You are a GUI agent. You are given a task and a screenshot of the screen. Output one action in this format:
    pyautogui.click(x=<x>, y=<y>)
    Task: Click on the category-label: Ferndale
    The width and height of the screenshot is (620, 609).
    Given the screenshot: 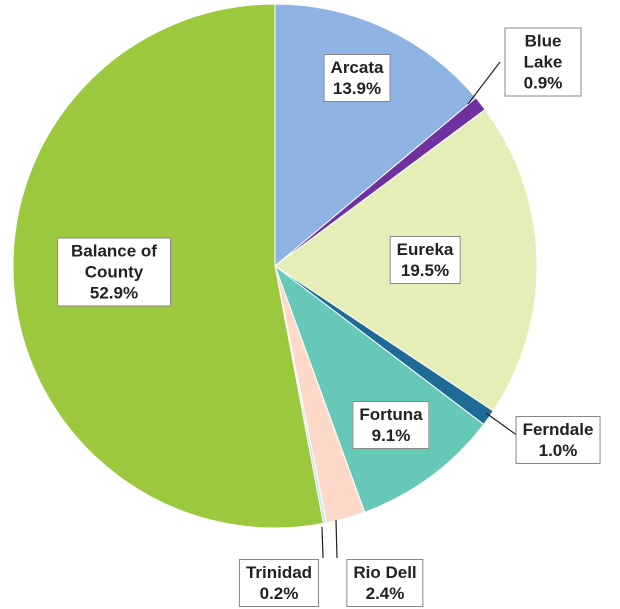 What is the action you would take?
    pyautogui.click(x=558, y=429)
    